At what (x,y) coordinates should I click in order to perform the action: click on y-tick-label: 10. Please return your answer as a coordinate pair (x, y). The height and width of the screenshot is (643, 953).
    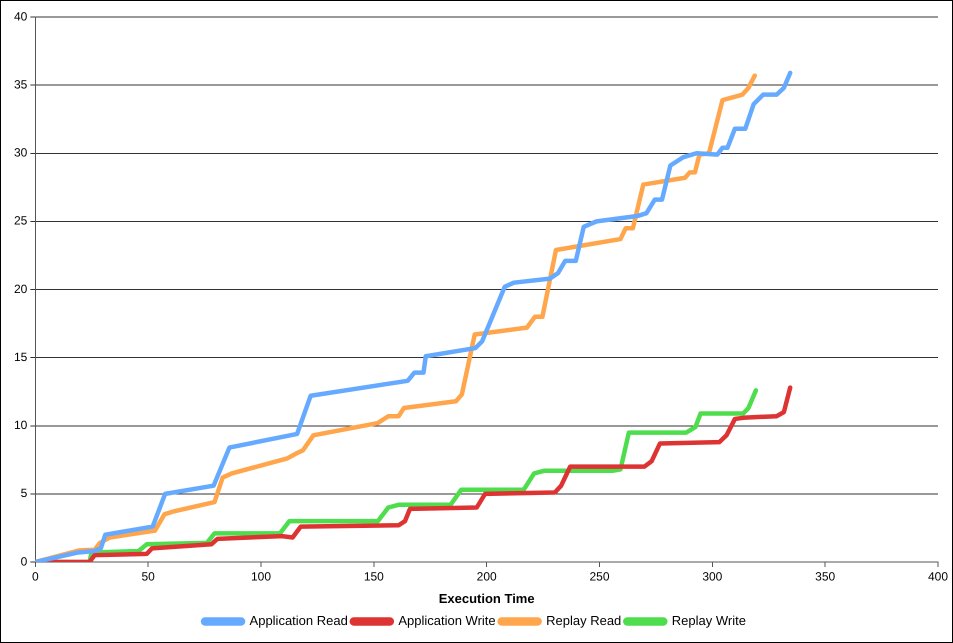
    Looking at the image, I should click on (21, 425).